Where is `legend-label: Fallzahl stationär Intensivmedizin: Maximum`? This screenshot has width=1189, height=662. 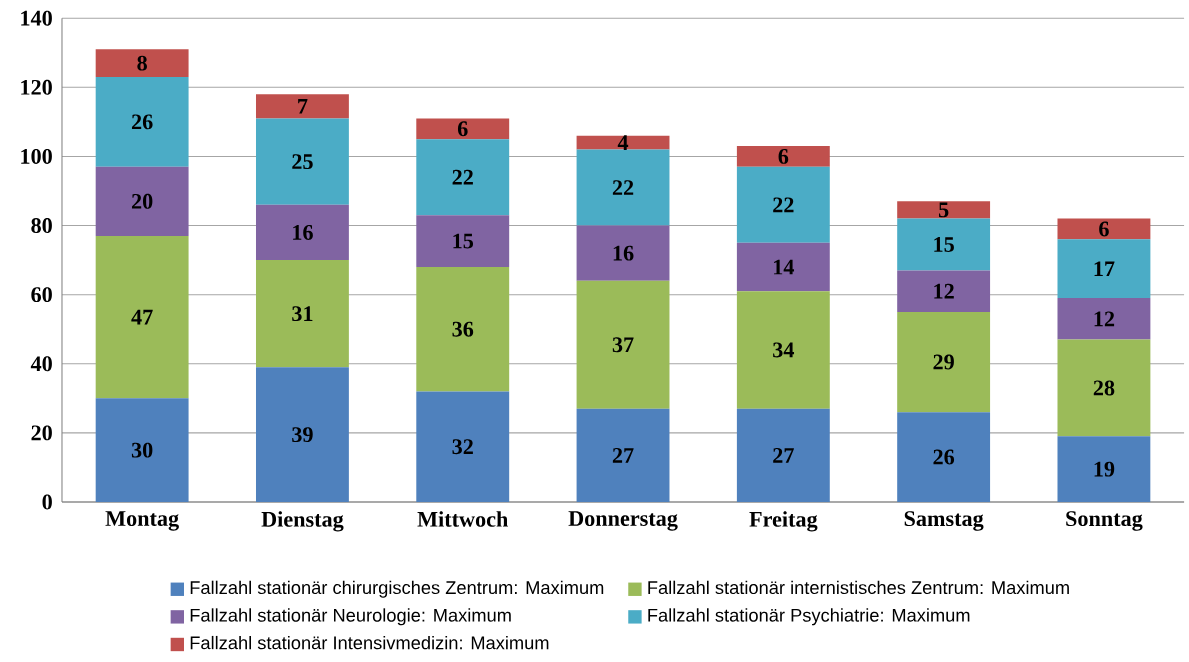 legend-label: Fallzahl stationär Intensivmedizin: Maximum is located at coordinates (369, 642).